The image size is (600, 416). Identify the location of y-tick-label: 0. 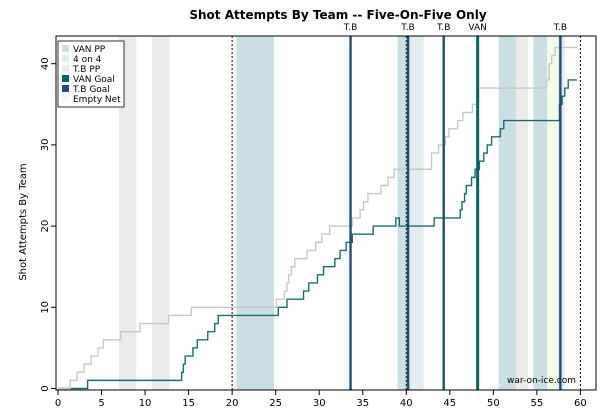
(45, 388).